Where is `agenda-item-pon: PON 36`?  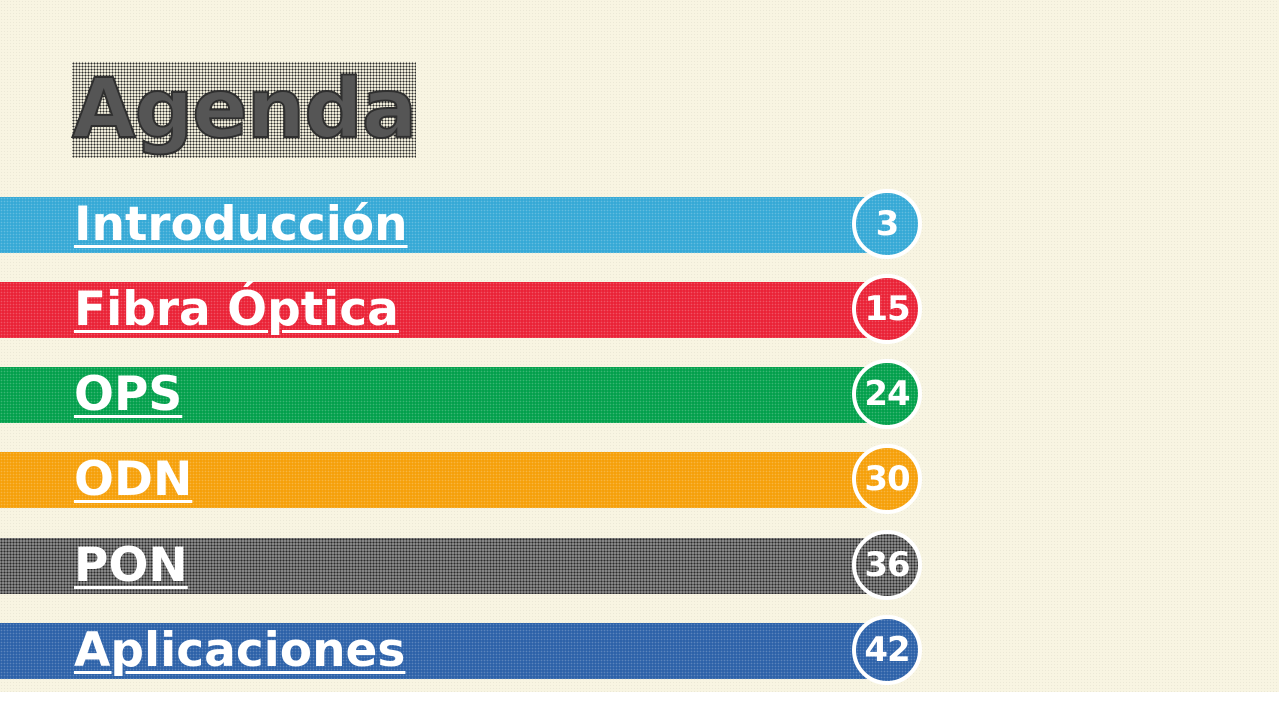
agenda-item-pon: PON 36 is located at coordinates (465, 566).